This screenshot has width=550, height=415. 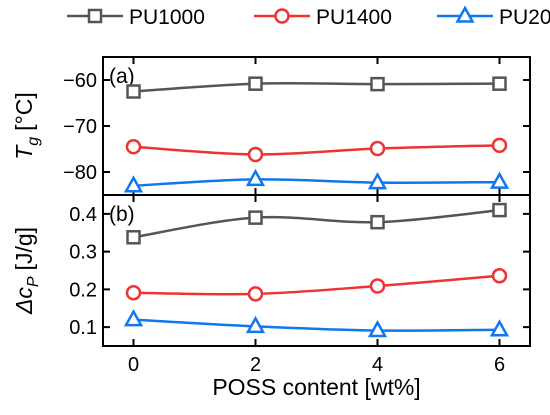 What do you see at coordinates (24, 301) in the screenshot?
I see `panel-b-y-axis-title-main: Δc` at bounding box center [24, 301].